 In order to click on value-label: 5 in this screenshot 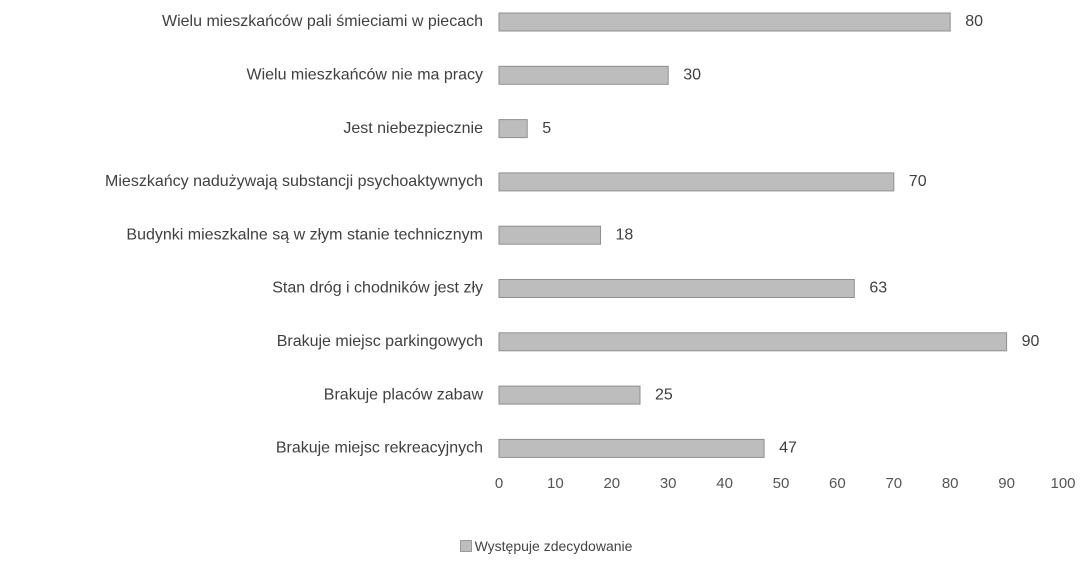, I will do `click(546, 128)`.